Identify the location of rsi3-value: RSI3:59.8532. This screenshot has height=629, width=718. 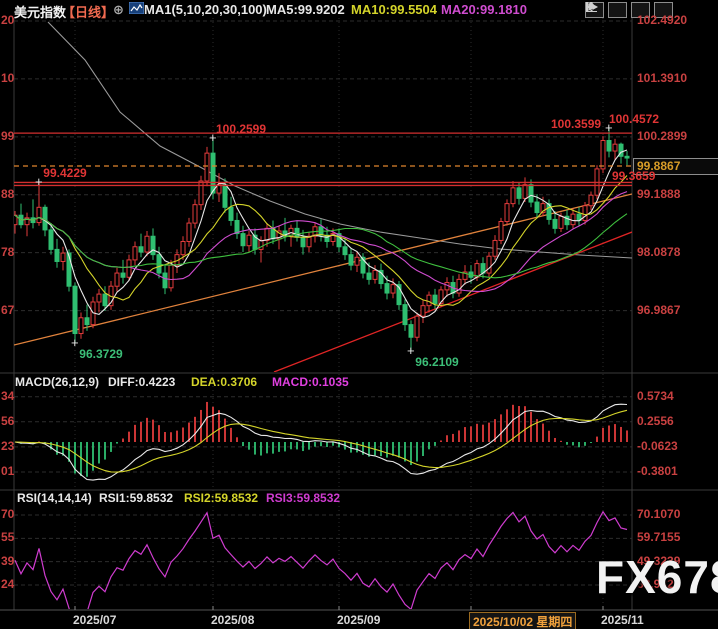
(303, 498).